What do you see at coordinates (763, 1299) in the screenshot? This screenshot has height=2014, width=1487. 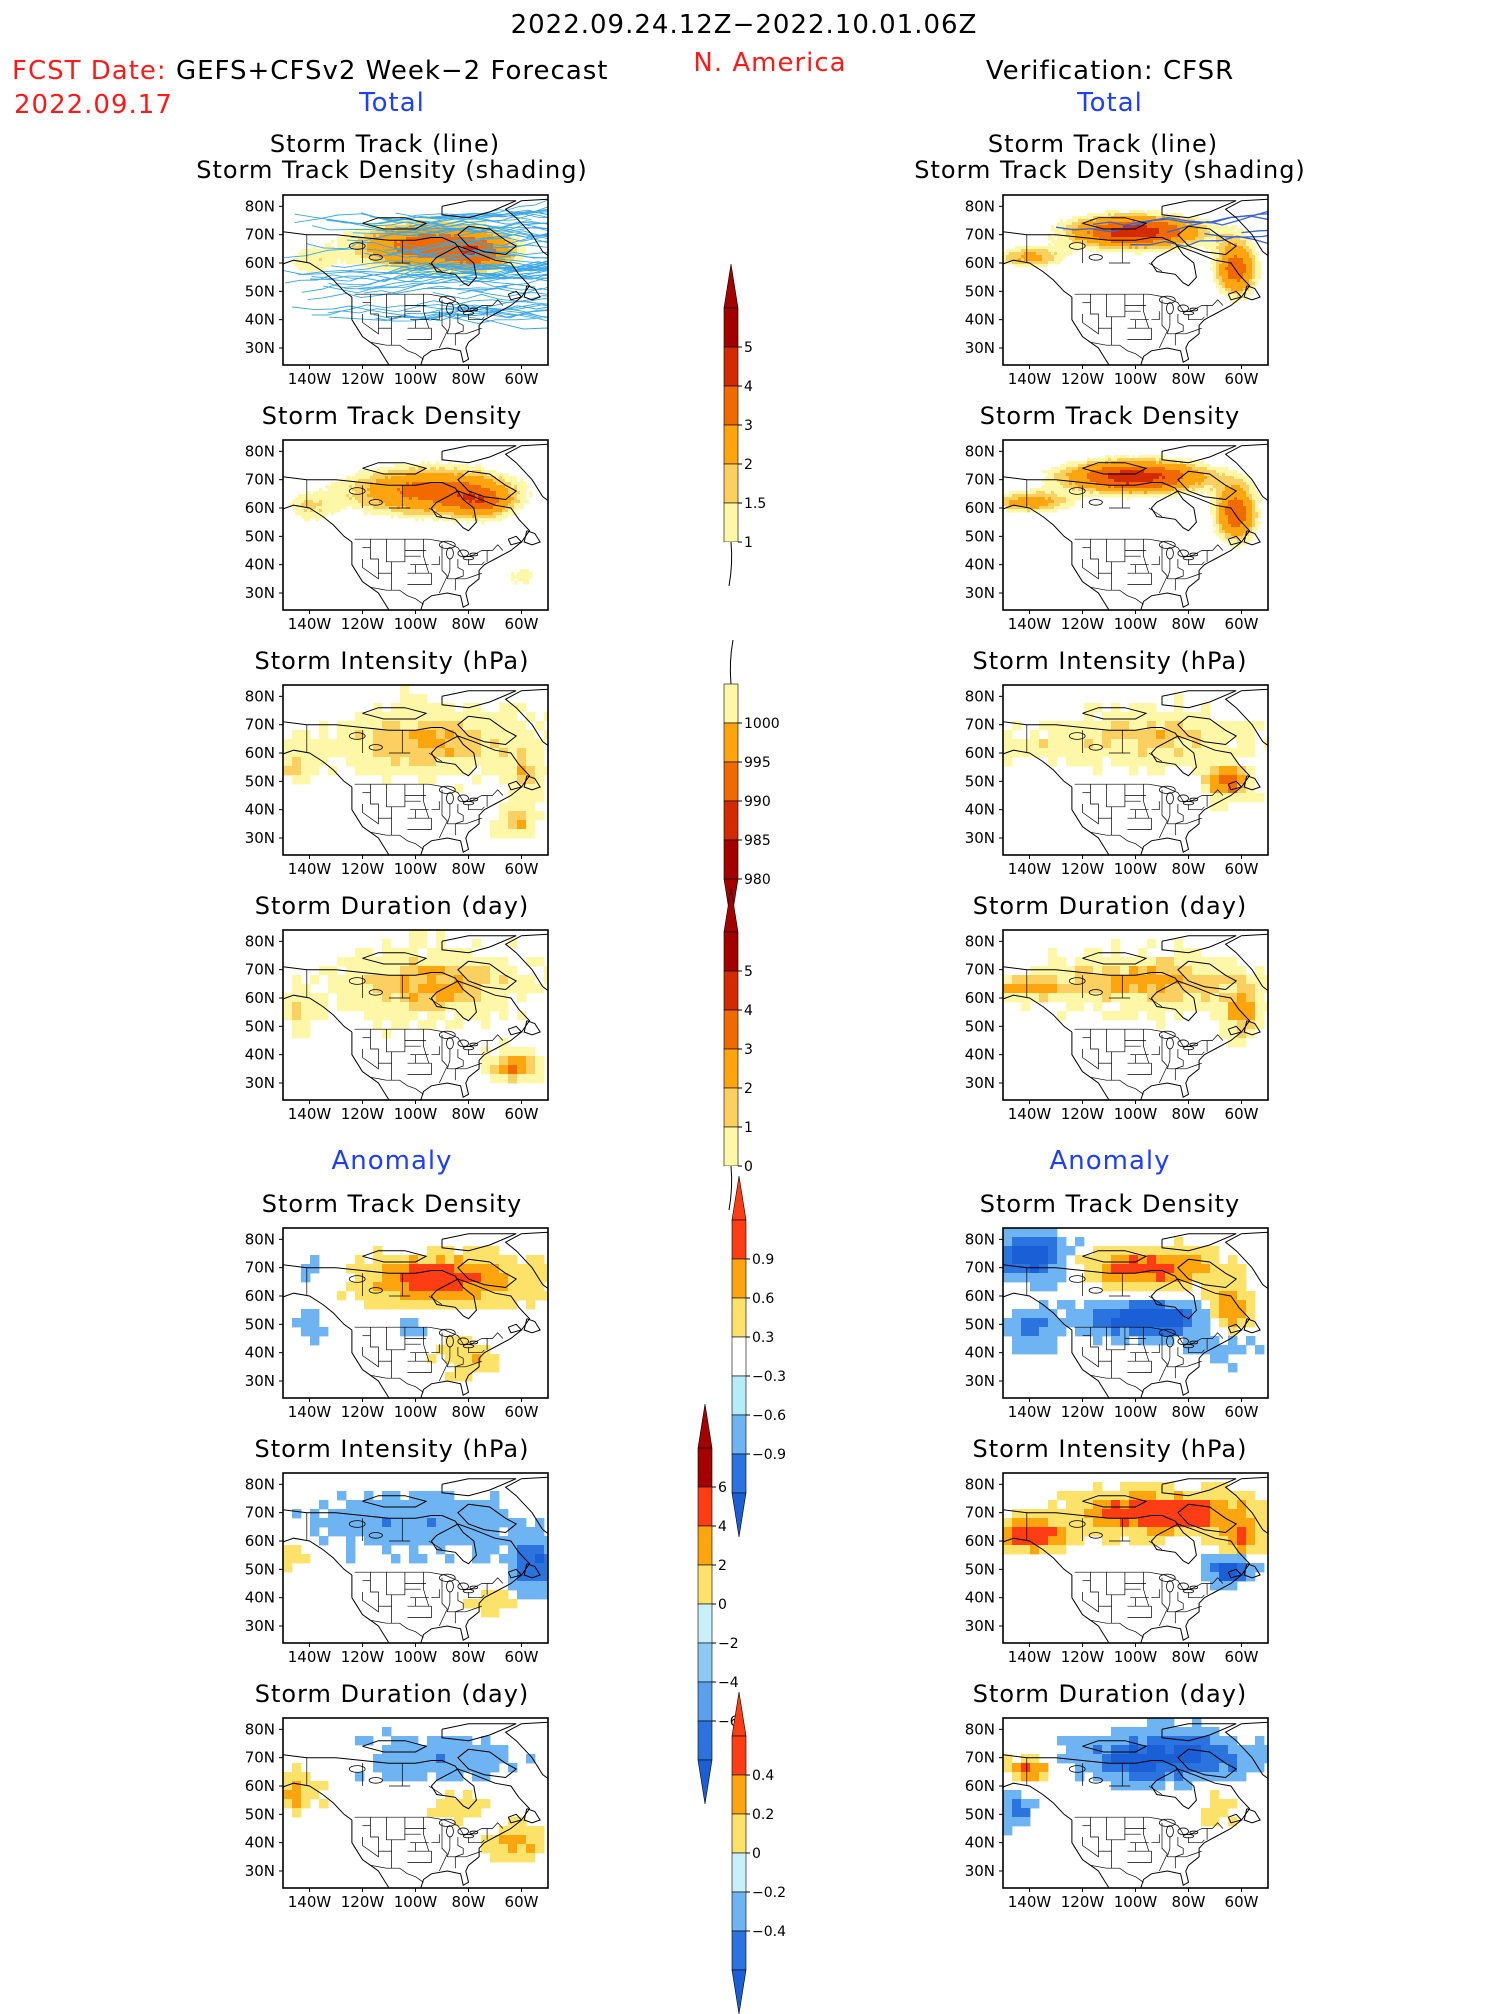 I see `colorbar-level-label: 0.6` at bounding box center [763, 1299].